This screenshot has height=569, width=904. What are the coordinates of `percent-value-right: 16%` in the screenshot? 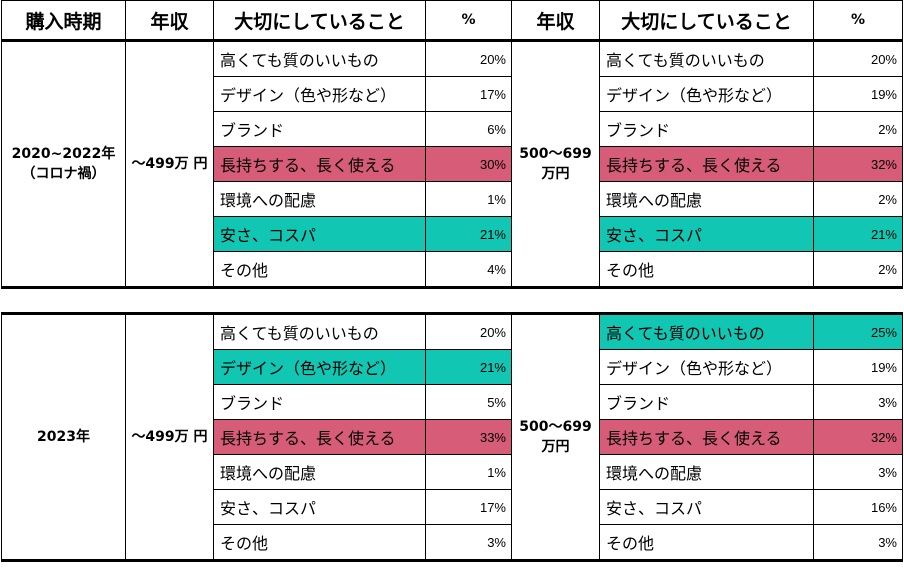 It's located at (858, 507).